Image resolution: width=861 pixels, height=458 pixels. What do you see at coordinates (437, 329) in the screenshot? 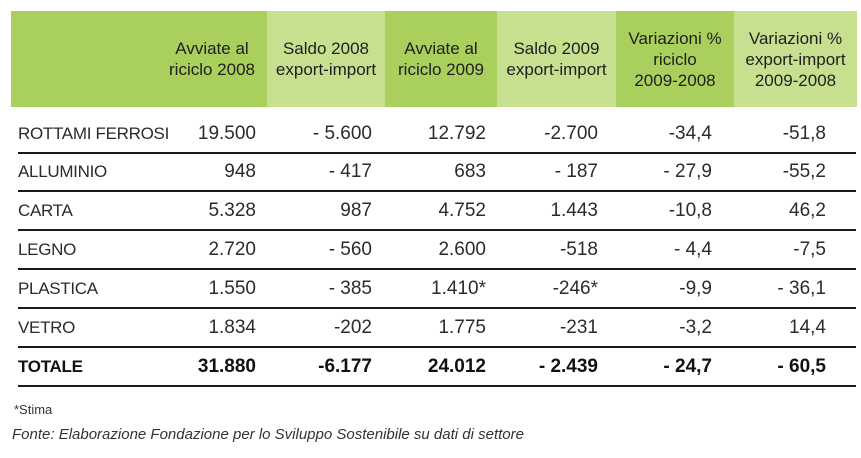
I see `table-row: VETRO 1.834 -202 1.775 -231 -3,2 14,4` at bounding box center [437, 329].